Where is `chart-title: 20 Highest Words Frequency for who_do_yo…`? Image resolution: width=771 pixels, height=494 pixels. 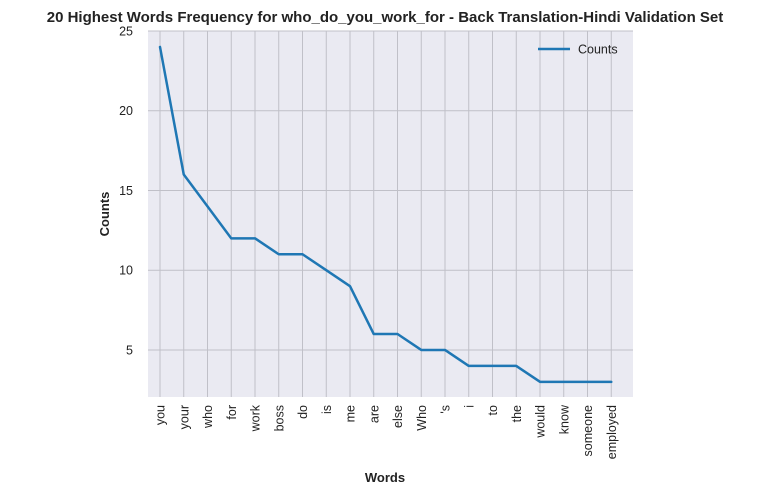
chart-title: 20 Highest Words Frequency for who_do_yo… is located at coordinates (385, 17).